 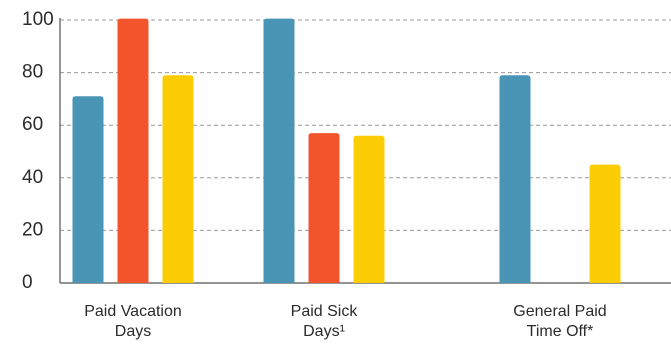 What do you see at coordinates (32, 177) in the screenshot?
I see `y-tick-label-40: 40` at bounding box center [32, 177].